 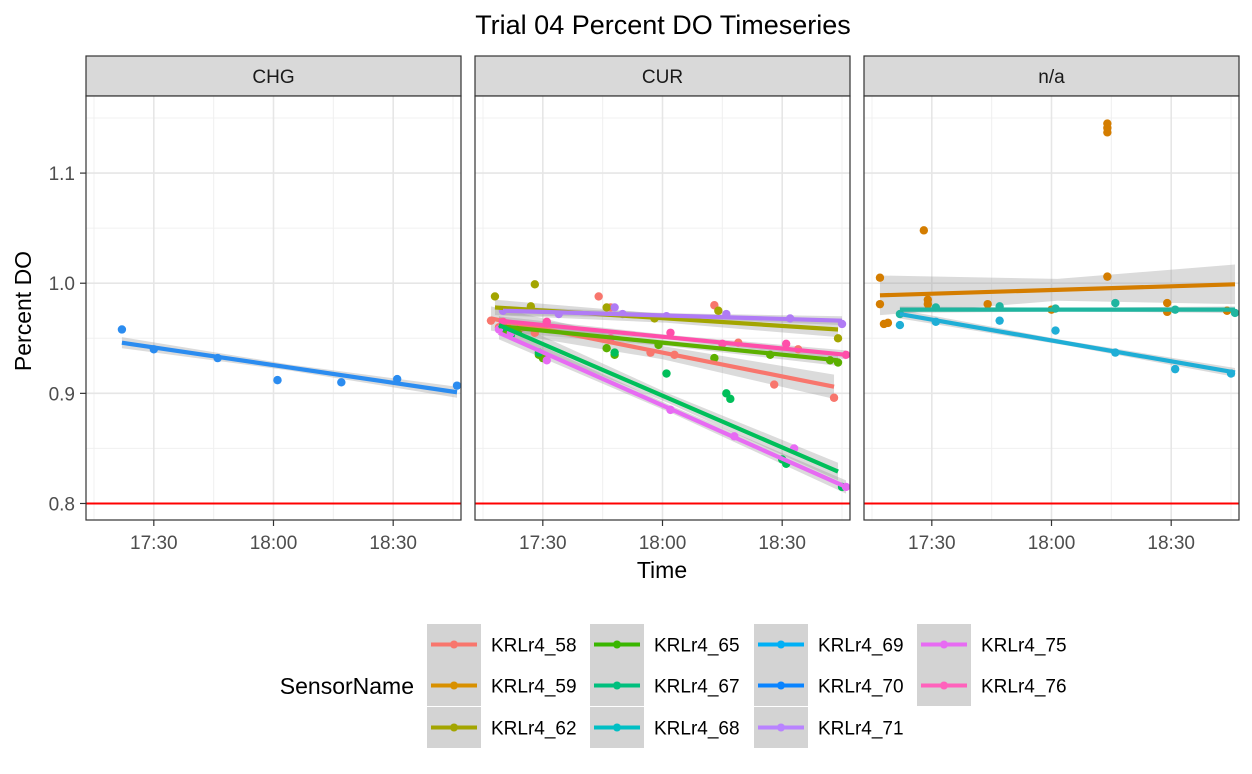 What do you see at coordinates (663, 25) in the screenshot?
I see `chart-title: Trial 04 Percent DO Timeseries` at bounding box center [663, 25].